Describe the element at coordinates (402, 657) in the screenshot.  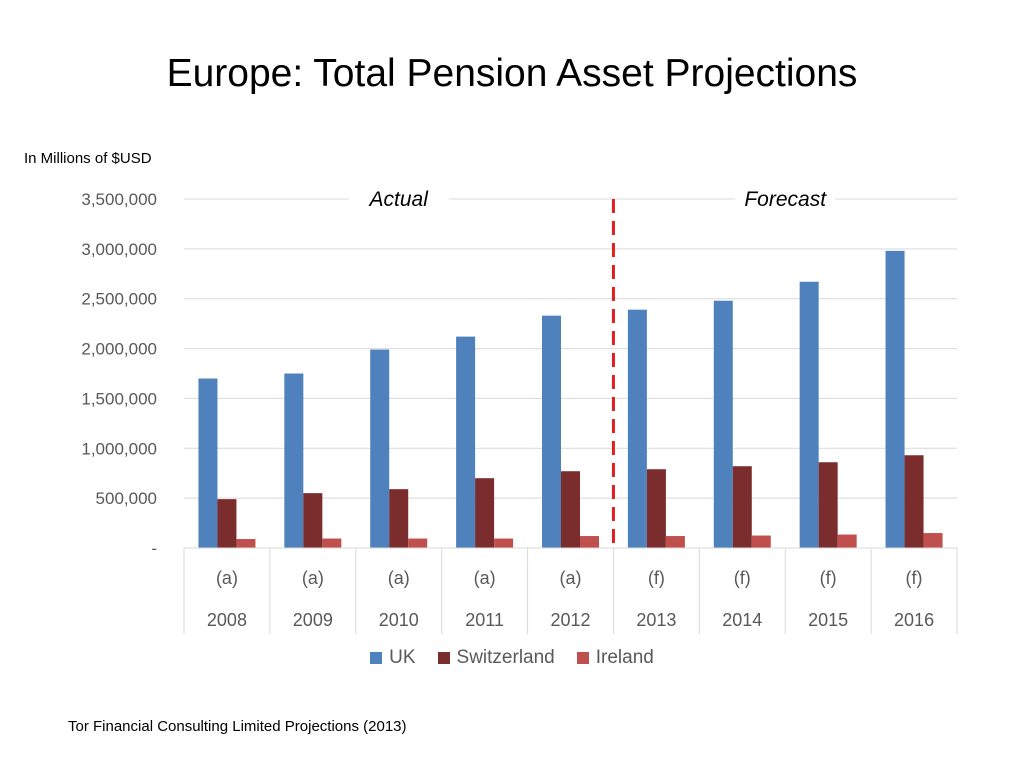
I see `legend-label: UK` at that location.